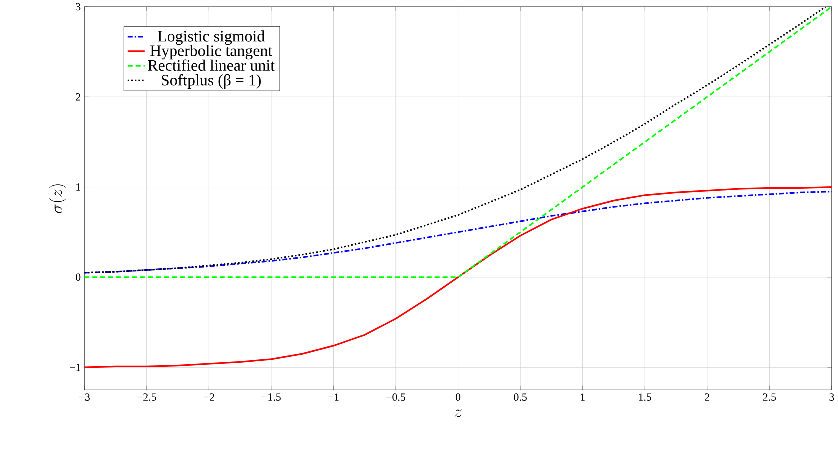  Describe the element at coordinates (58, 199) in the screenshot. I see `y-axis-title: $\sigma(z)$` at that location.